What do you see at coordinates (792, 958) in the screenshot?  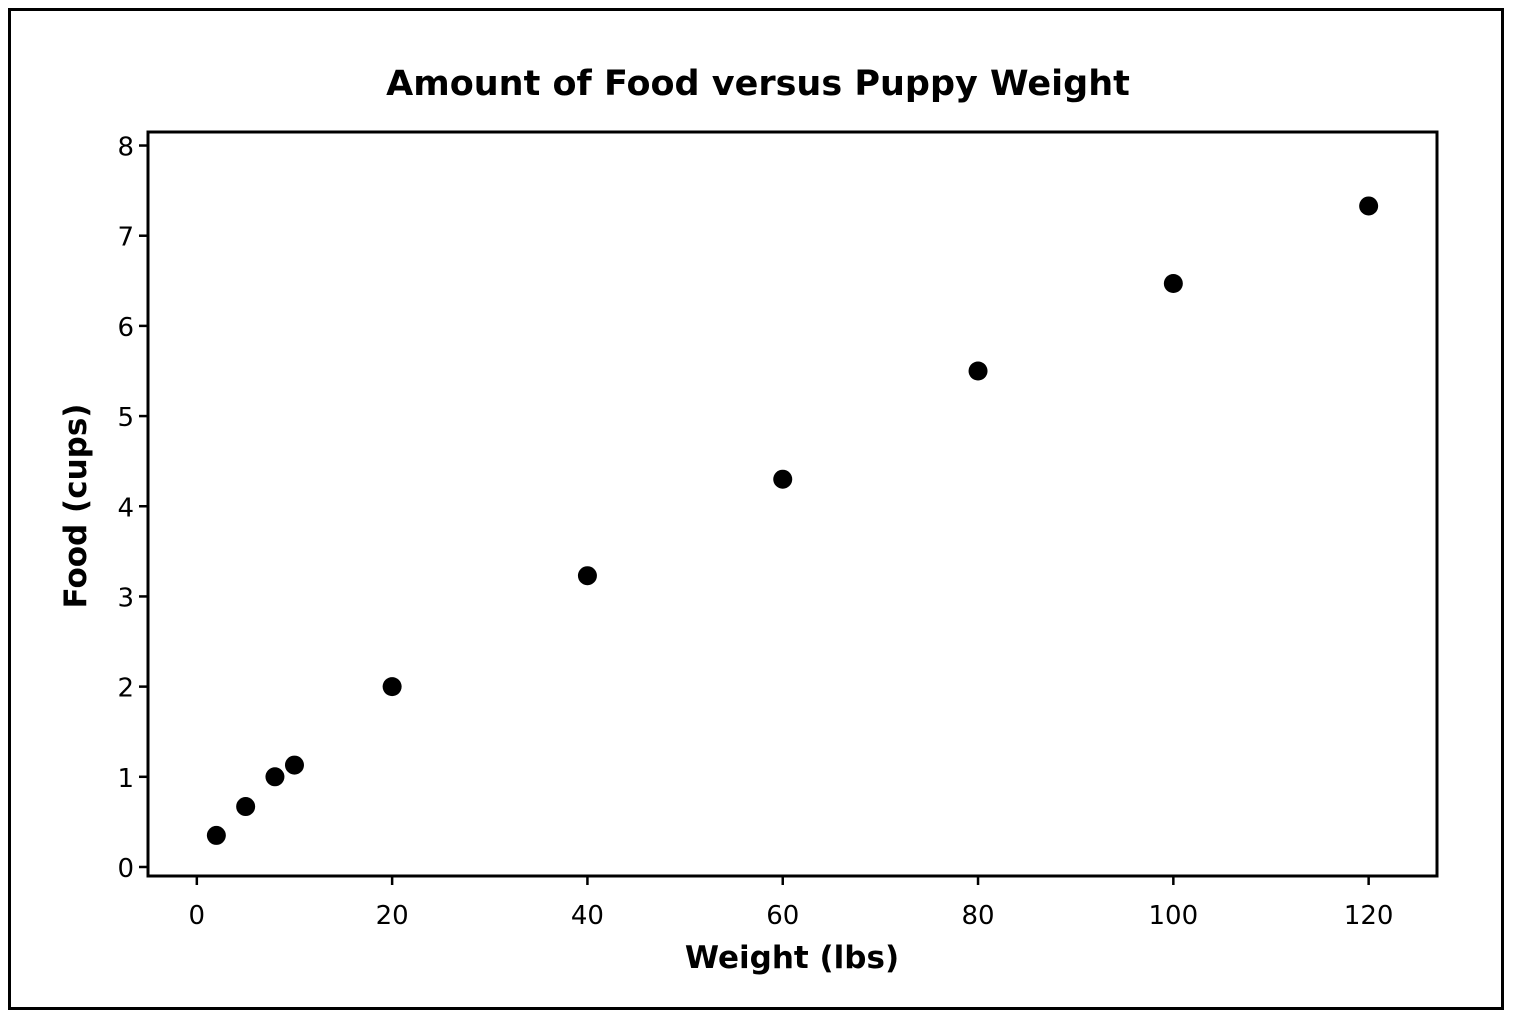 I see `x-axis-label: Weight (lbs)` at bounding box center [792, 958].